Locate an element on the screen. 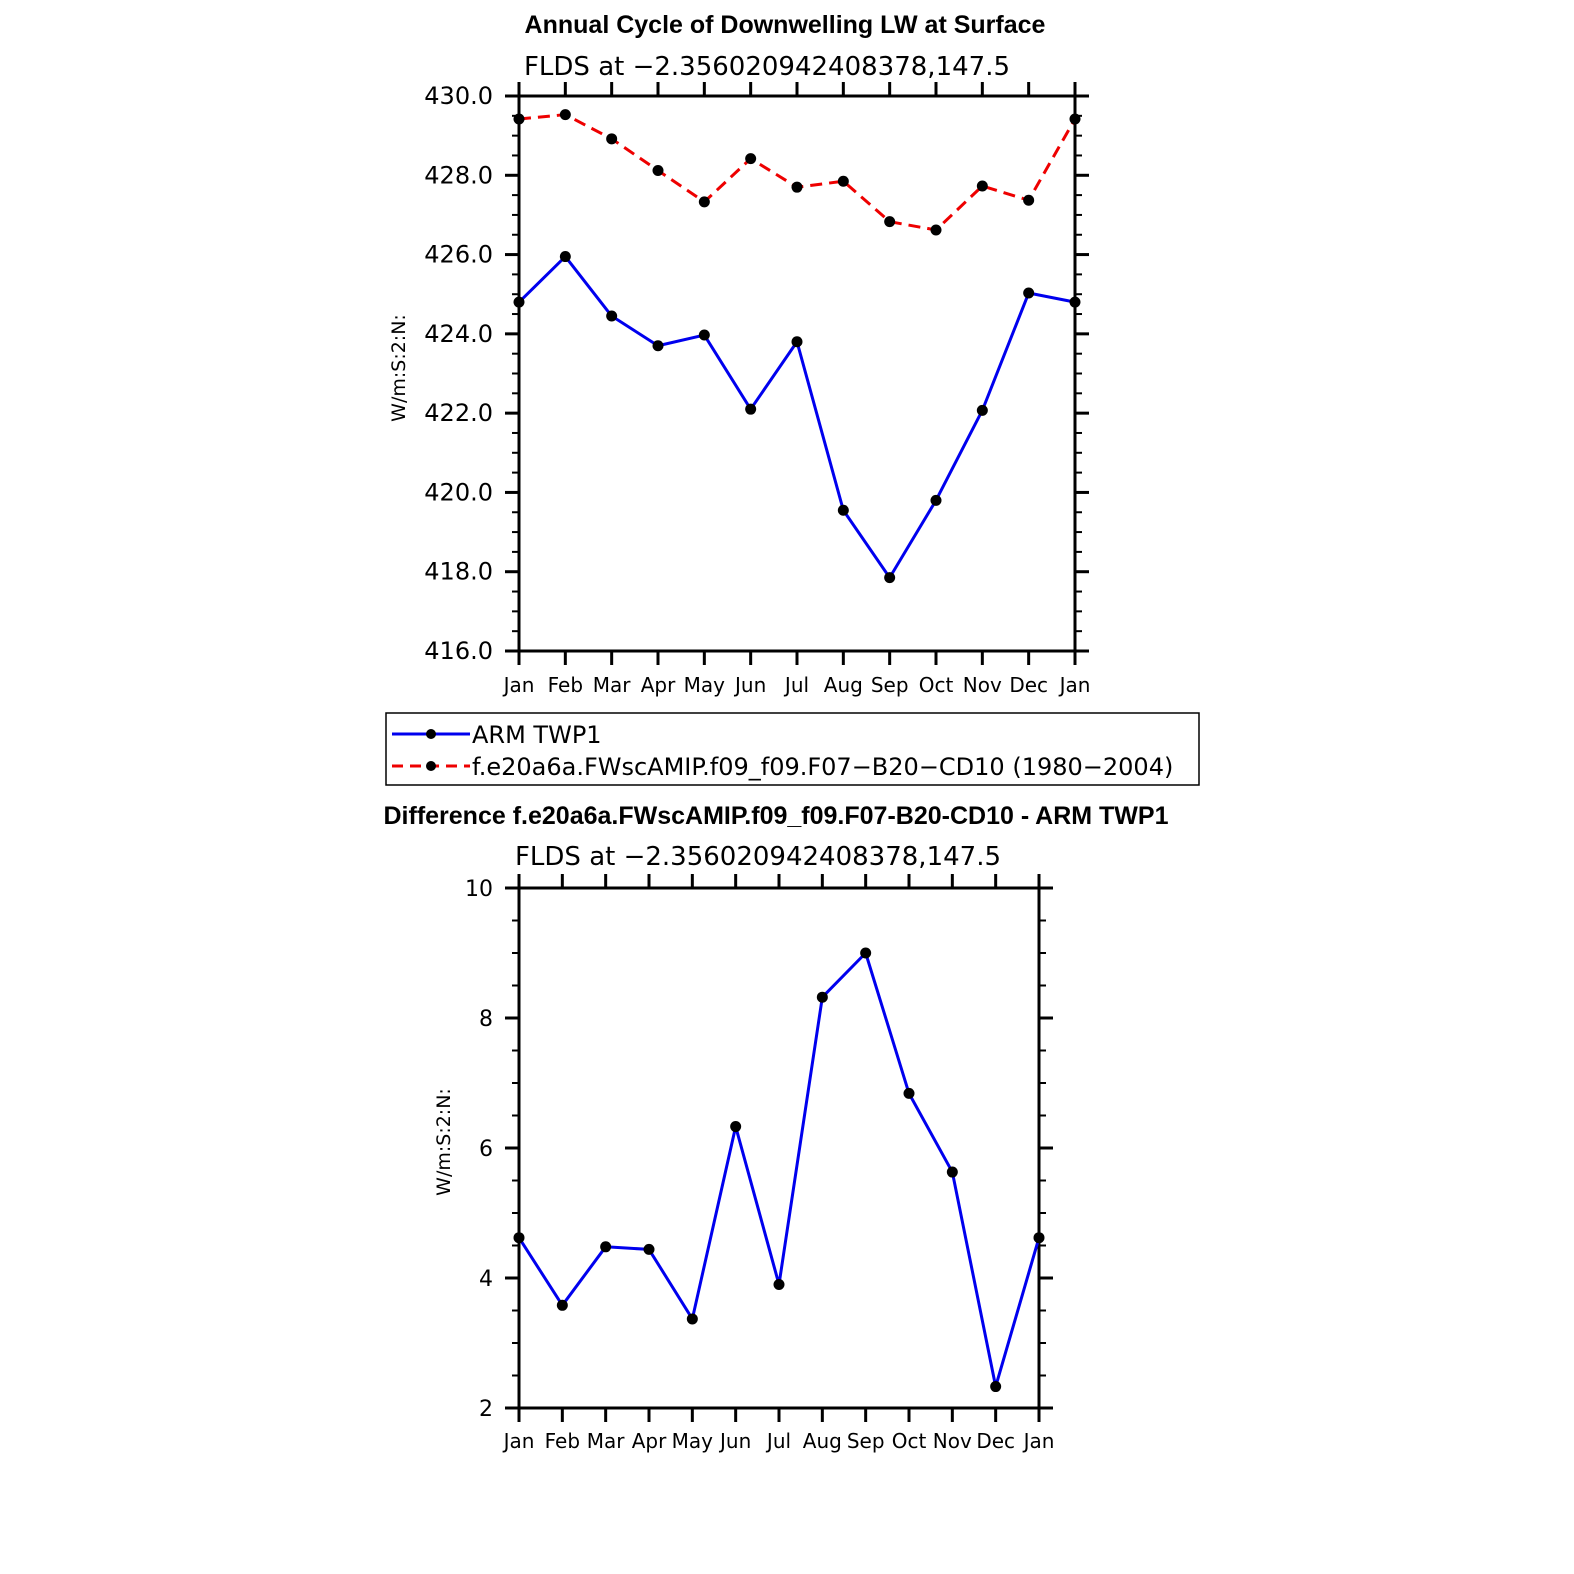  legend-box is located at coordinates (792, 749).